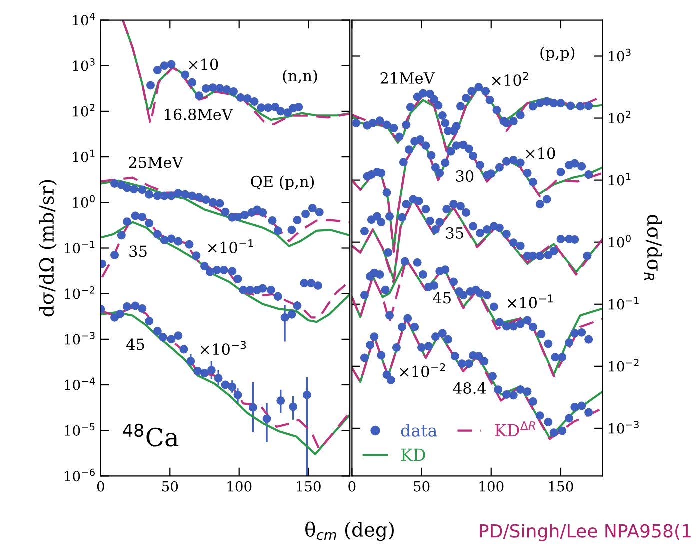  What do you see at coordinates (199, 114) in the screenshot?
I see `annotation: 16.8MeV` at bounding box center [199, 114].